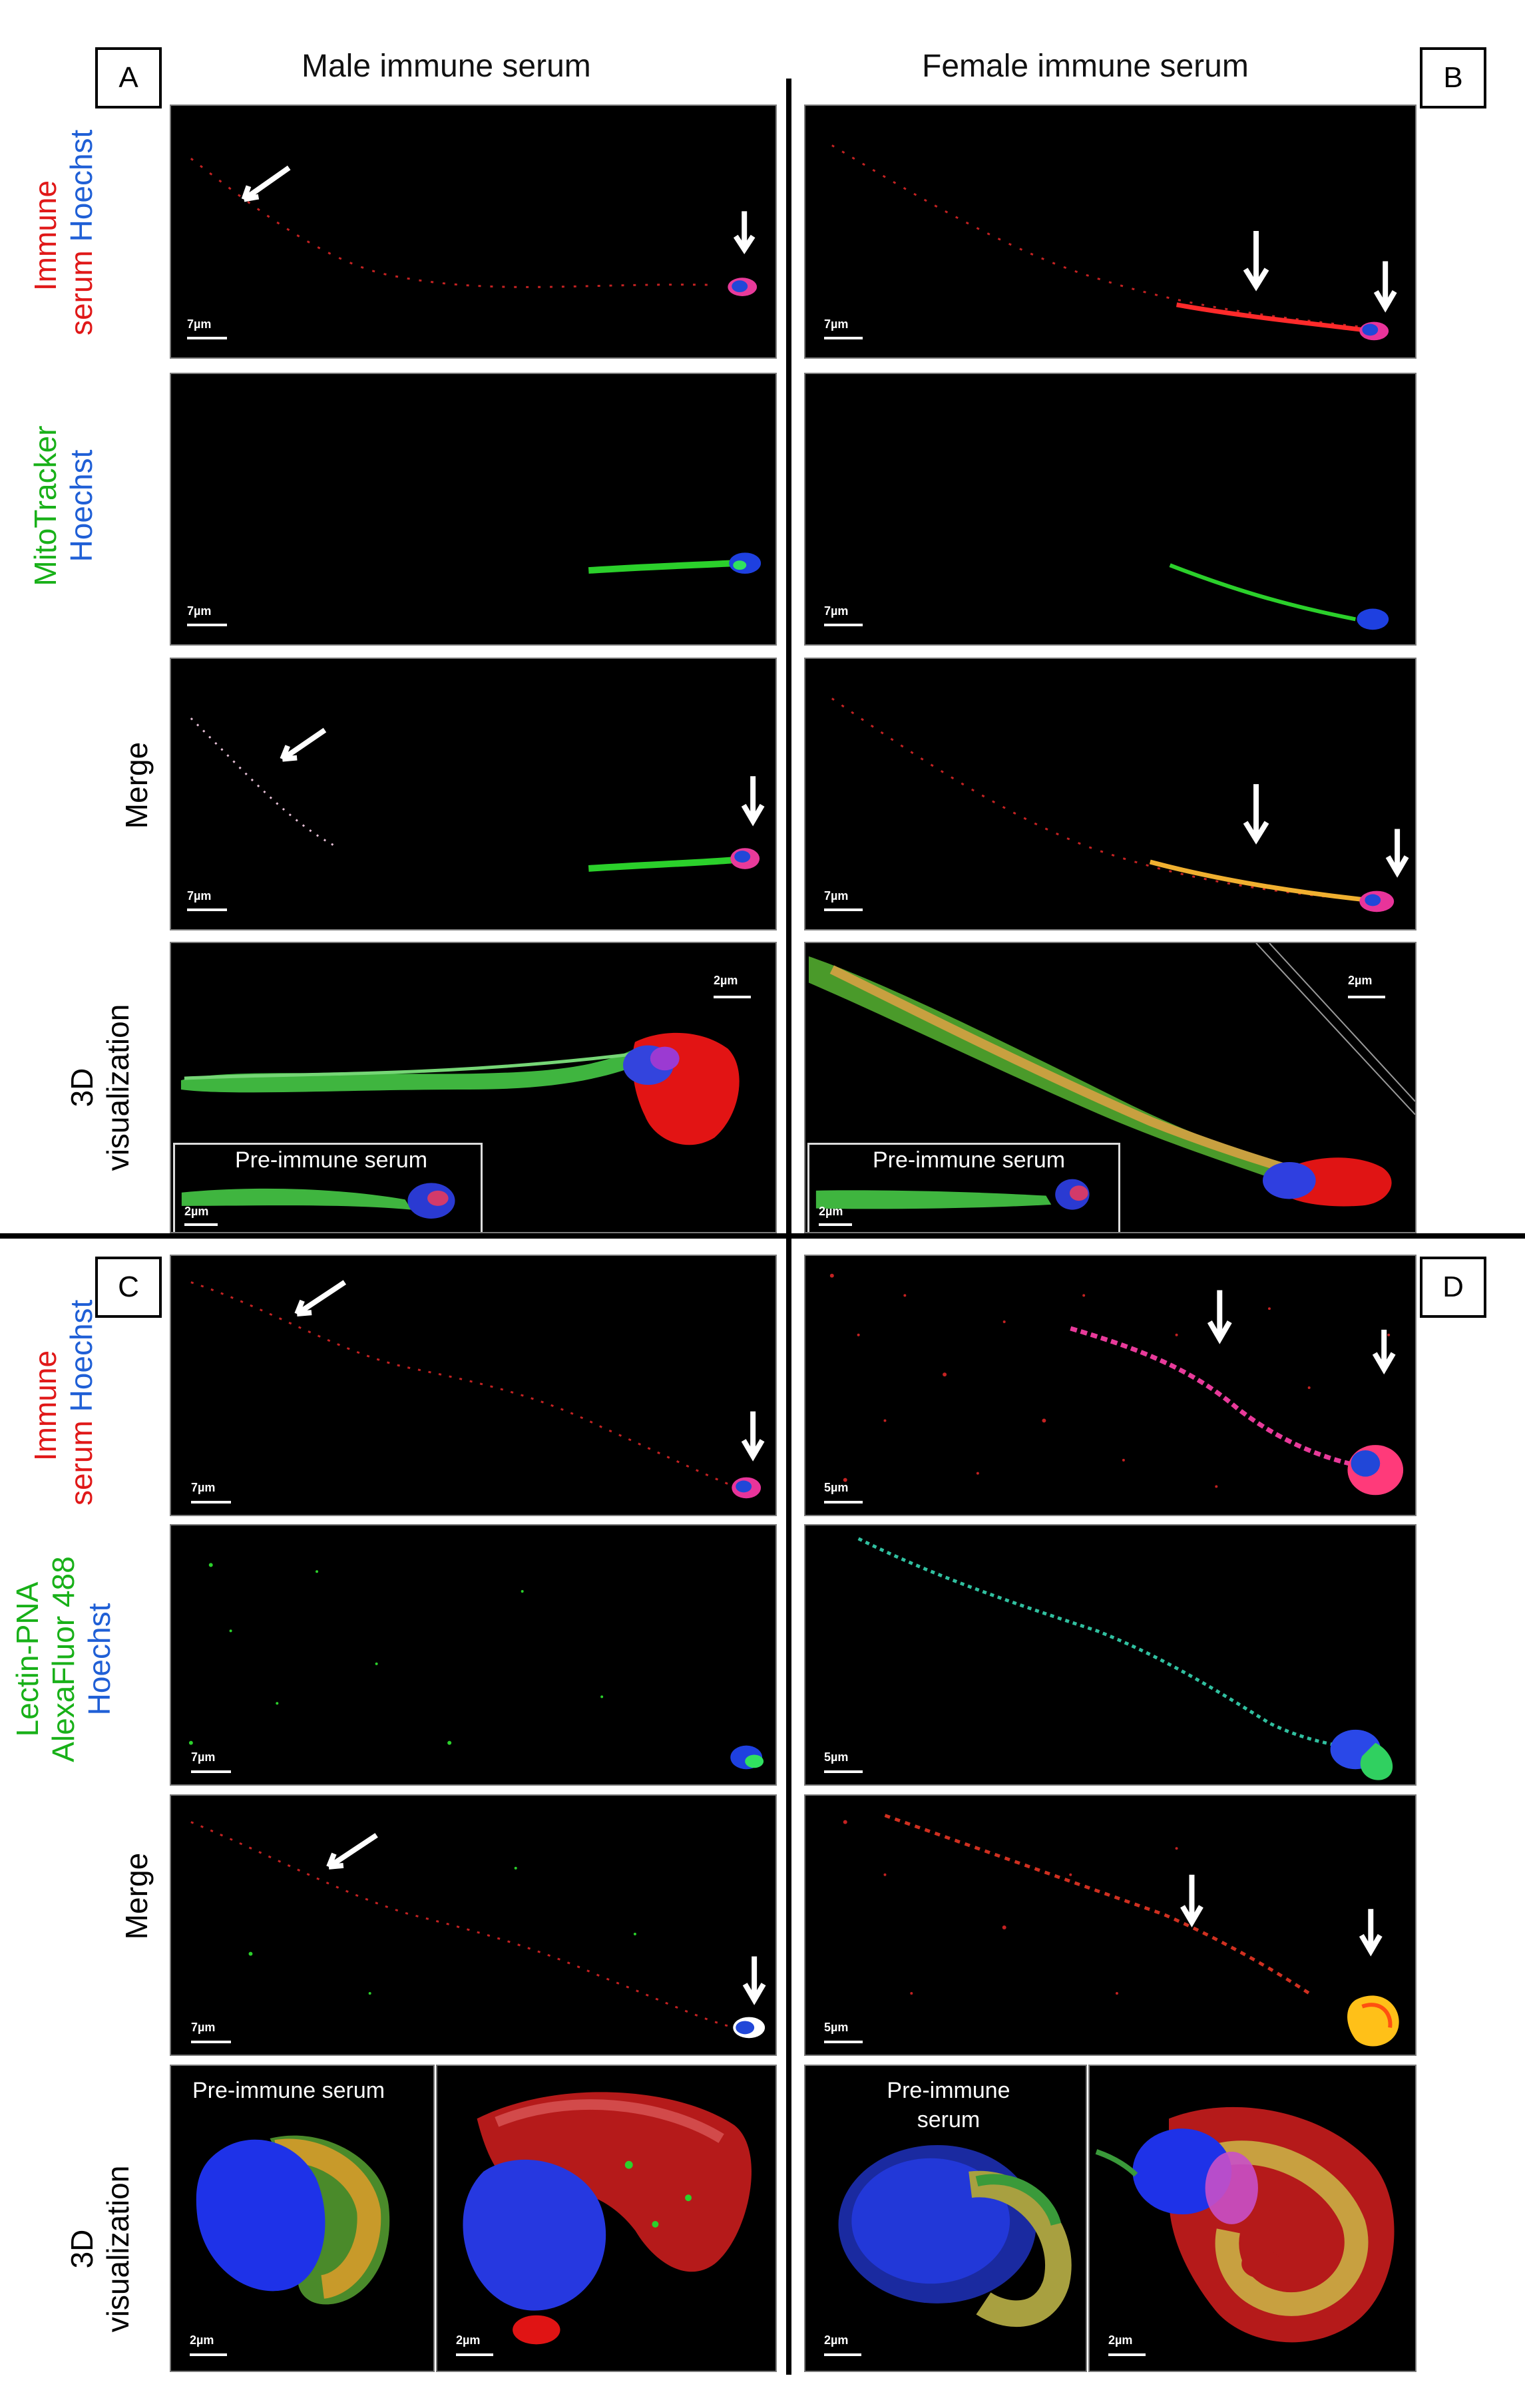 The width and height of the screenshot is (1525, 2408). What do you see at coordinates (128, 77) in the screenshot?
I see `panel-letter-a: A` at bounding box center [128, 77].